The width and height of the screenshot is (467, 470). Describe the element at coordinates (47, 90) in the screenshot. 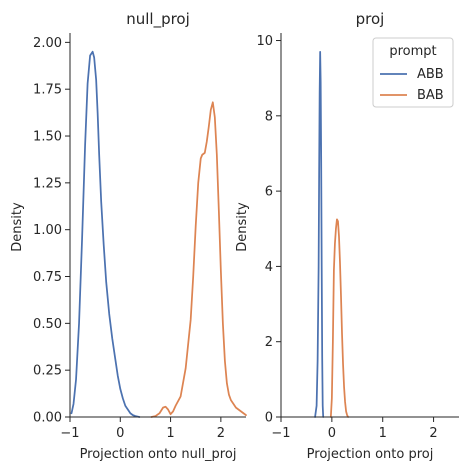

I see `y-tick-label: 1.75` at that location.